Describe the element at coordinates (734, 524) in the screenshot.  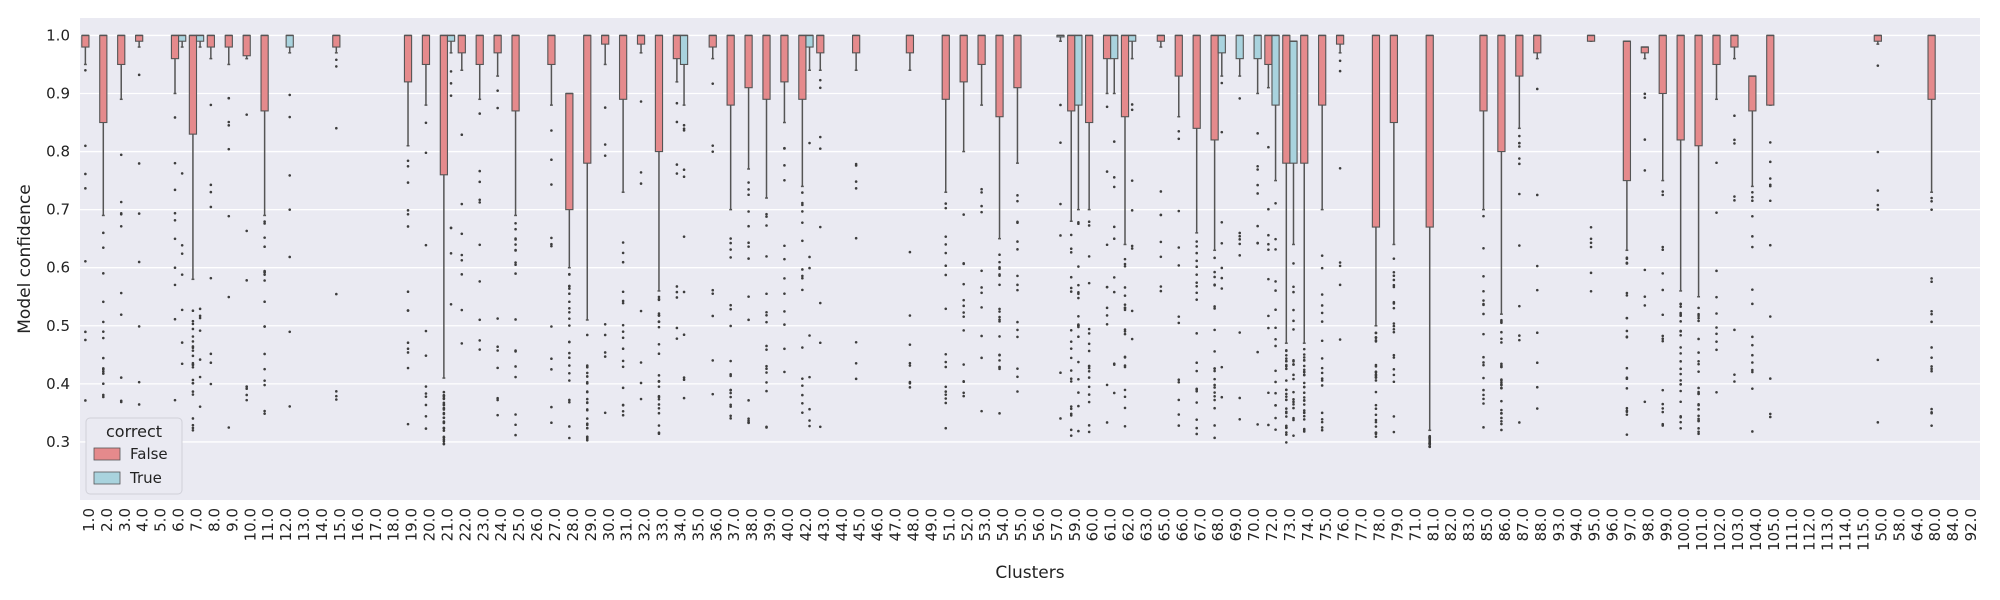
I see `x-tick-label: 37.0` at that location.